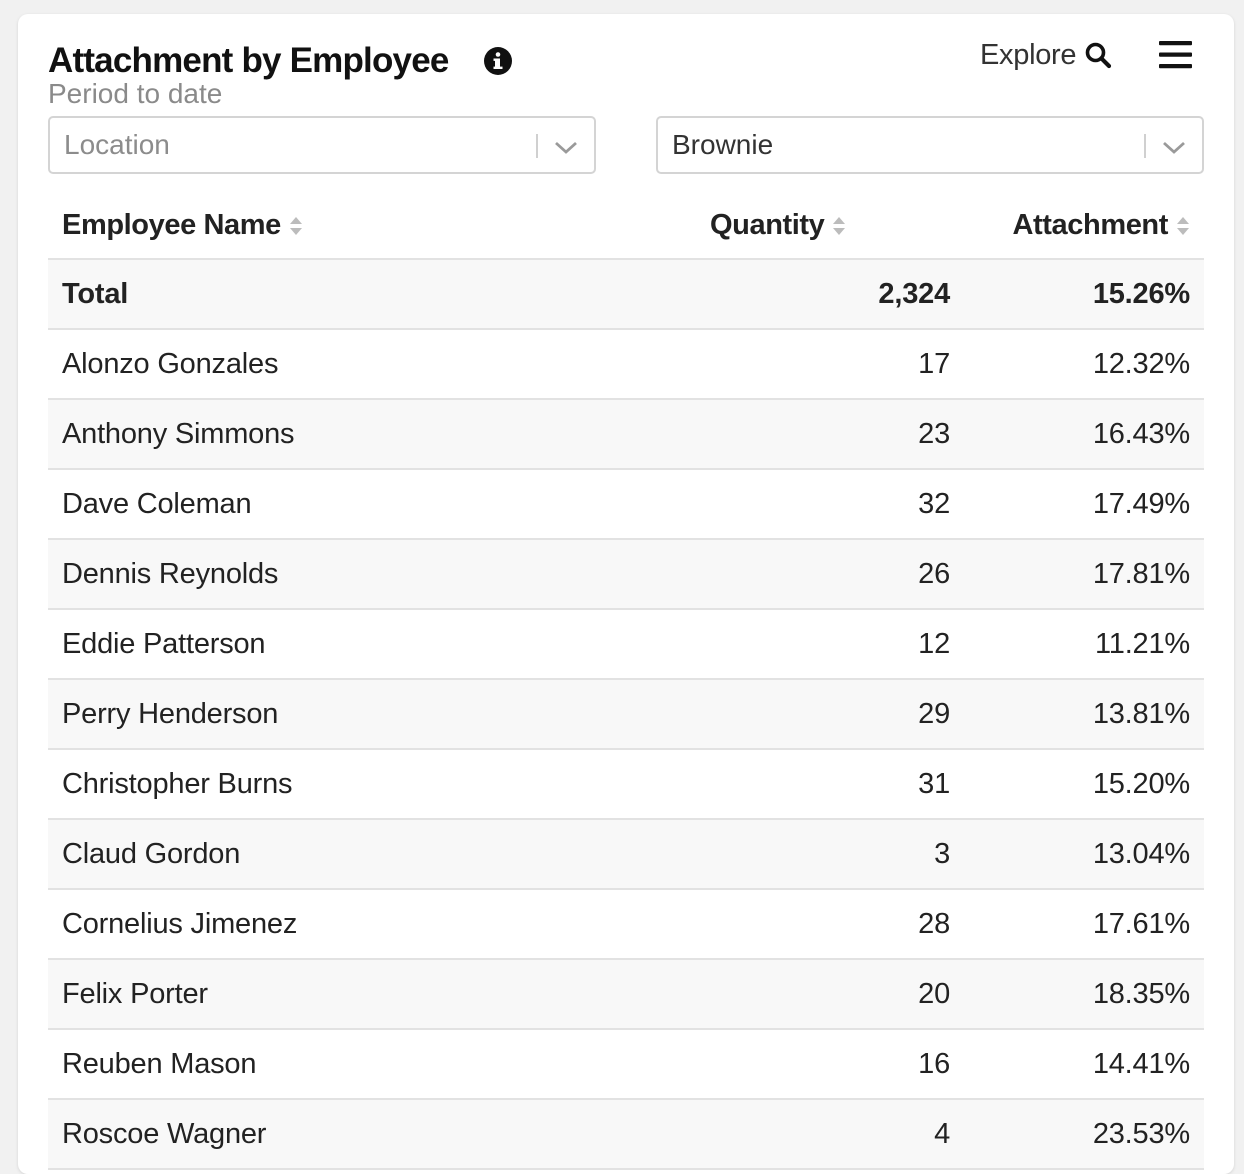 The height and width of the screenshot is (1174, 1244). I want to click on attachment-cell: 18.35%, so click(1084, 994).